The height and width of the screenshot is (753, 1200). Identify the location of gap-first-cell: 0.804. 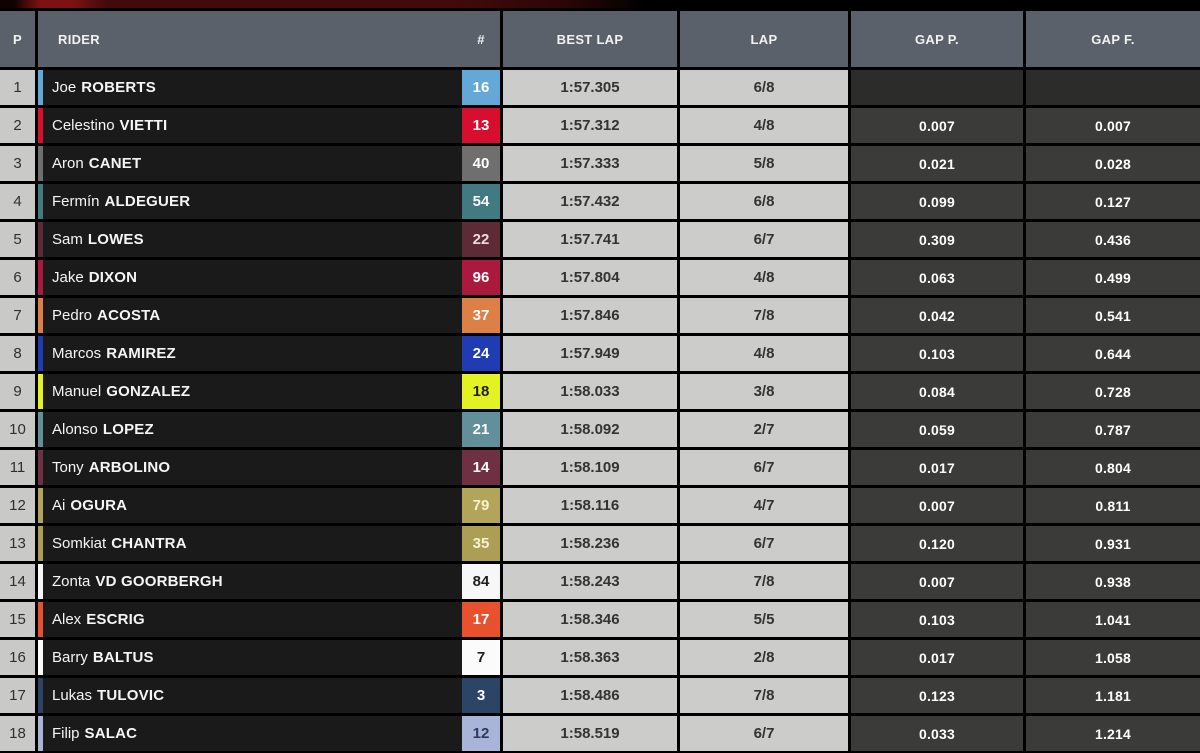
(1113, 467).